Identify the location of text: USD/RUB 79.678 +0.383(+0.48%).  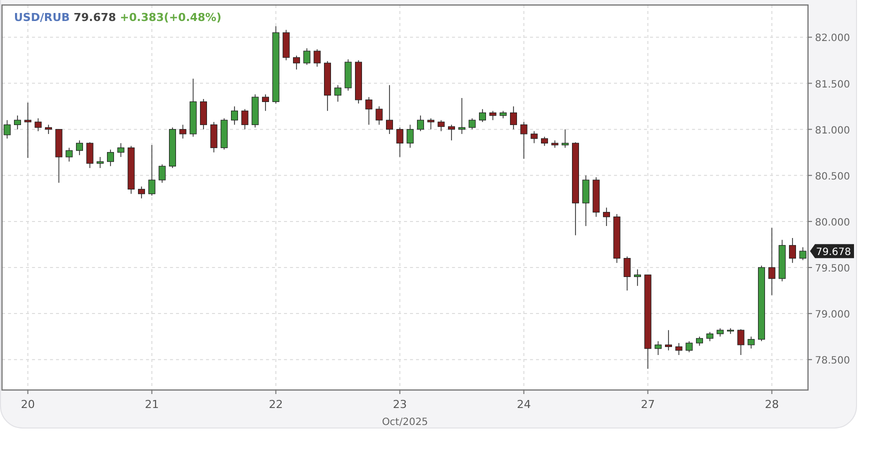
(118, 17).